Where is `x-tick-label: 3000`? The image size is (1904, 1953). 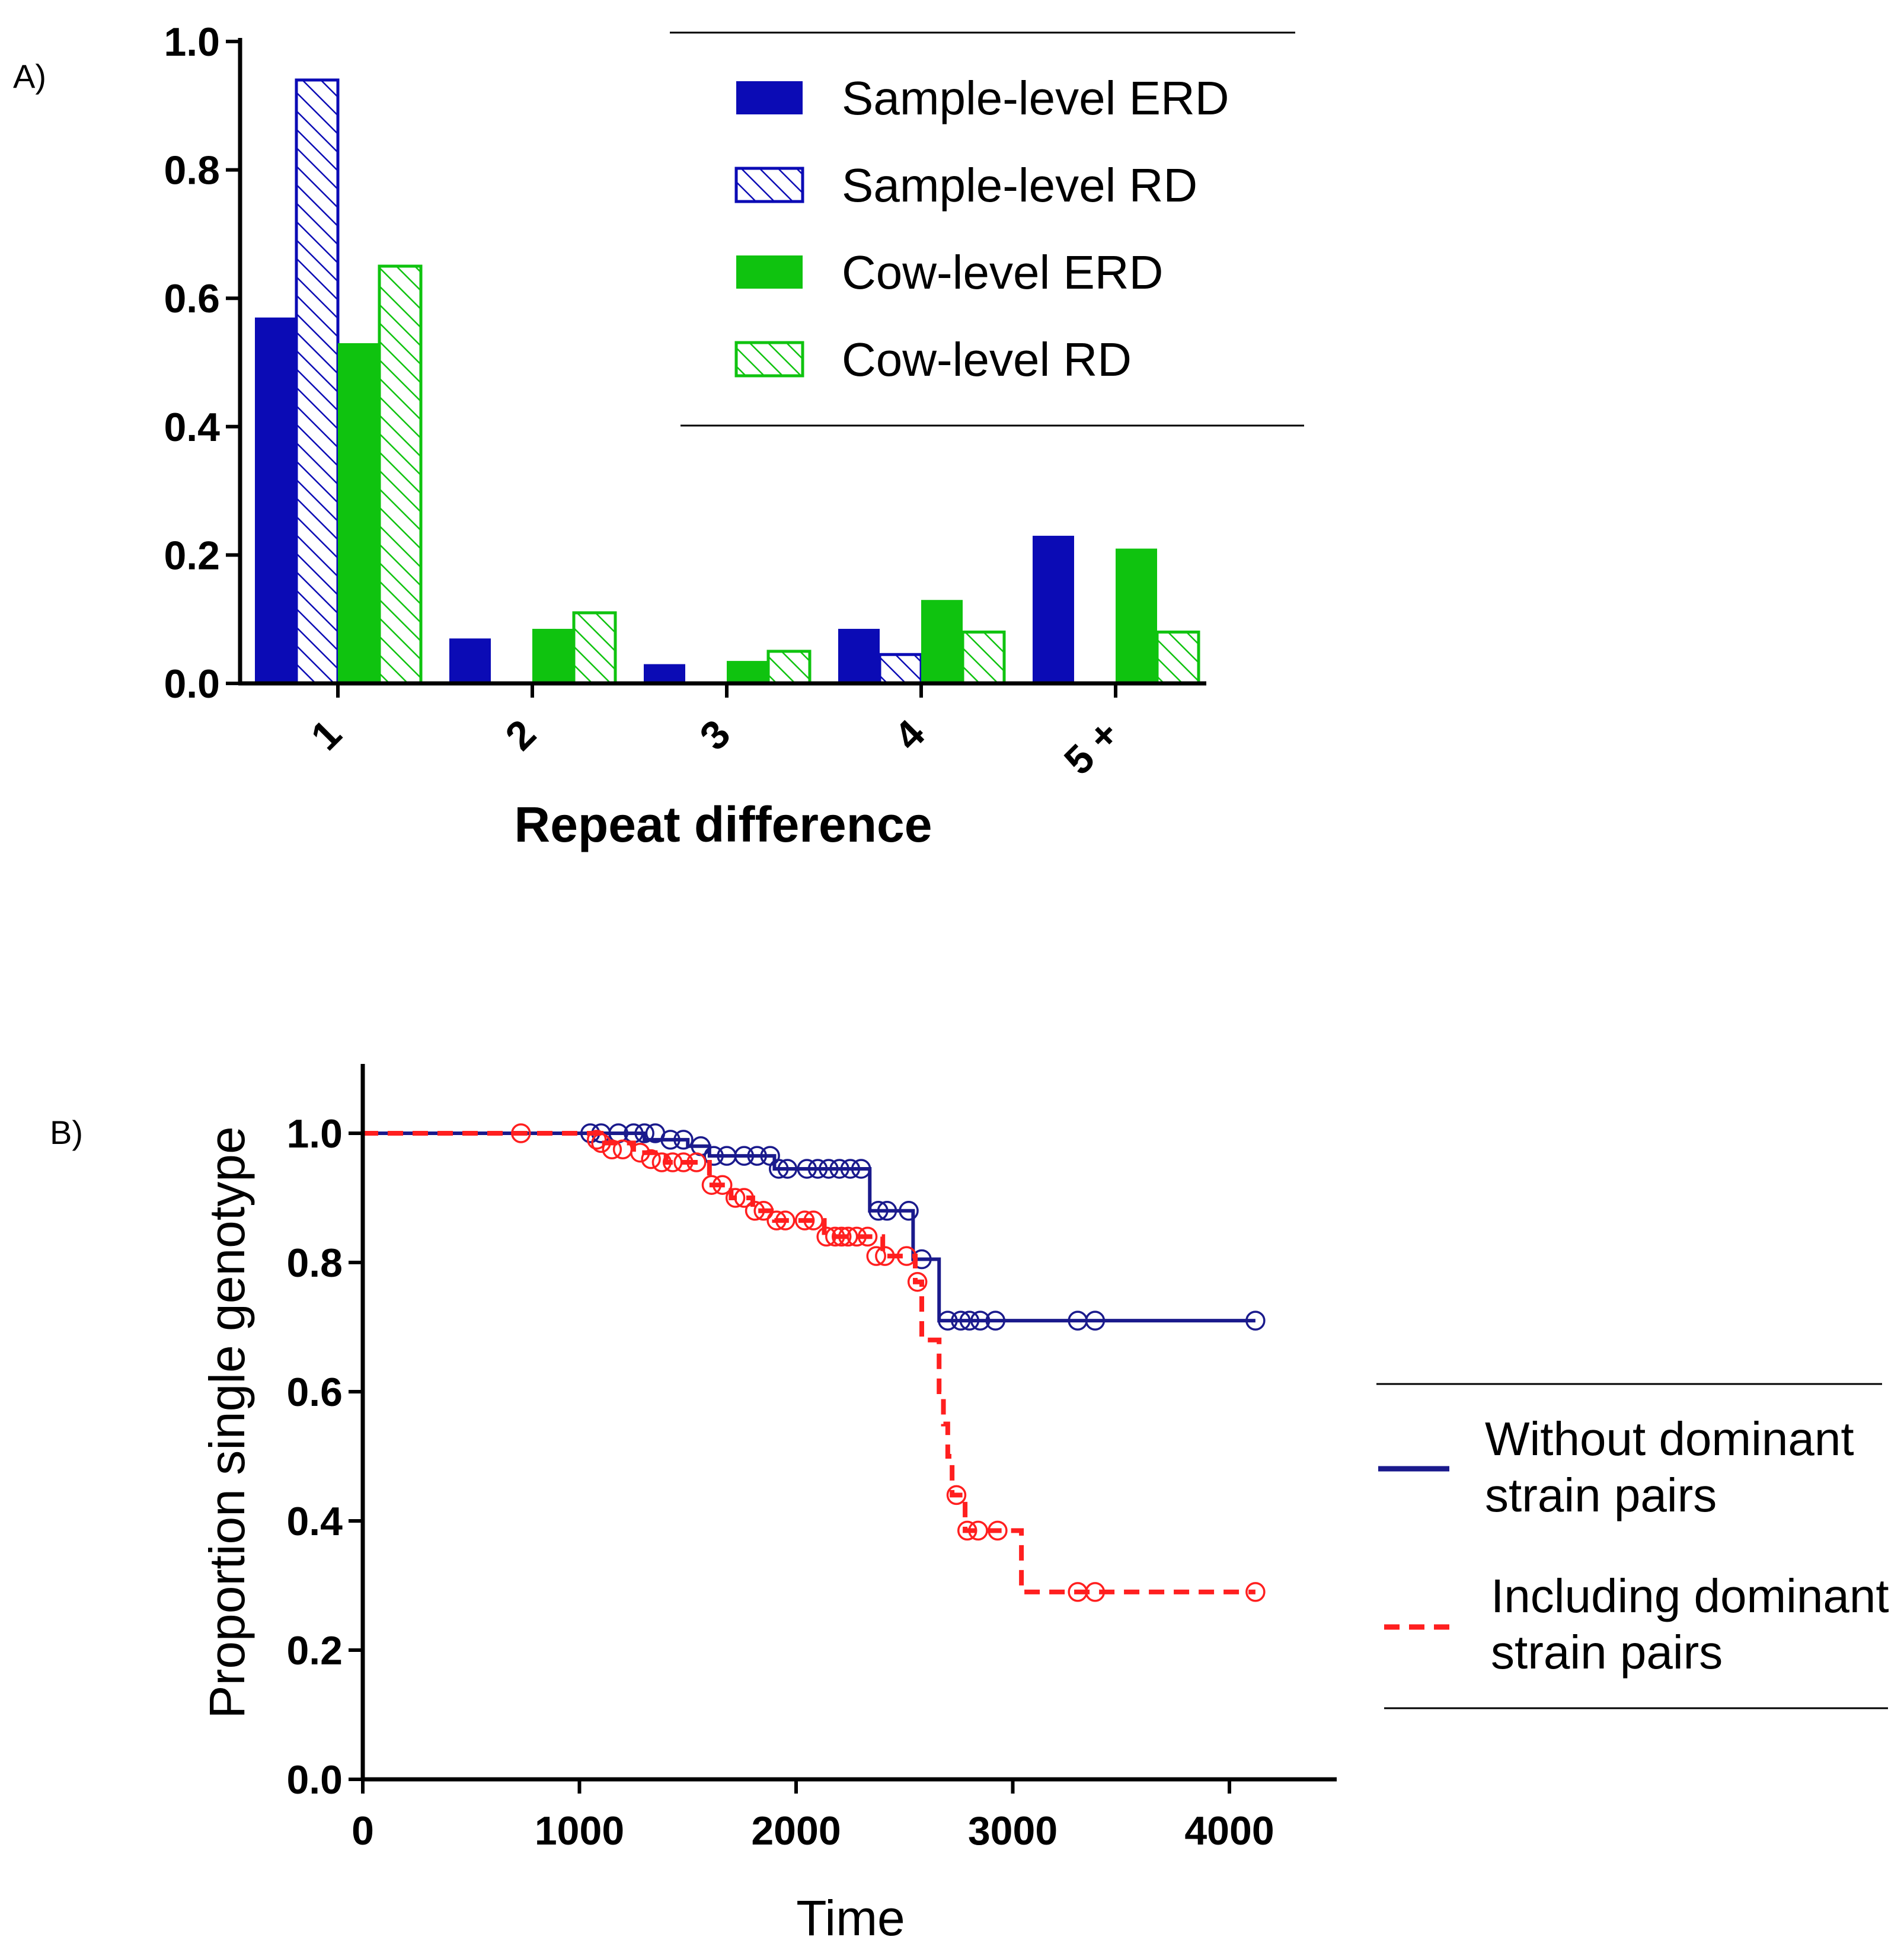 x-tick-label: 3000 is located at coordinates (1013, 1831).